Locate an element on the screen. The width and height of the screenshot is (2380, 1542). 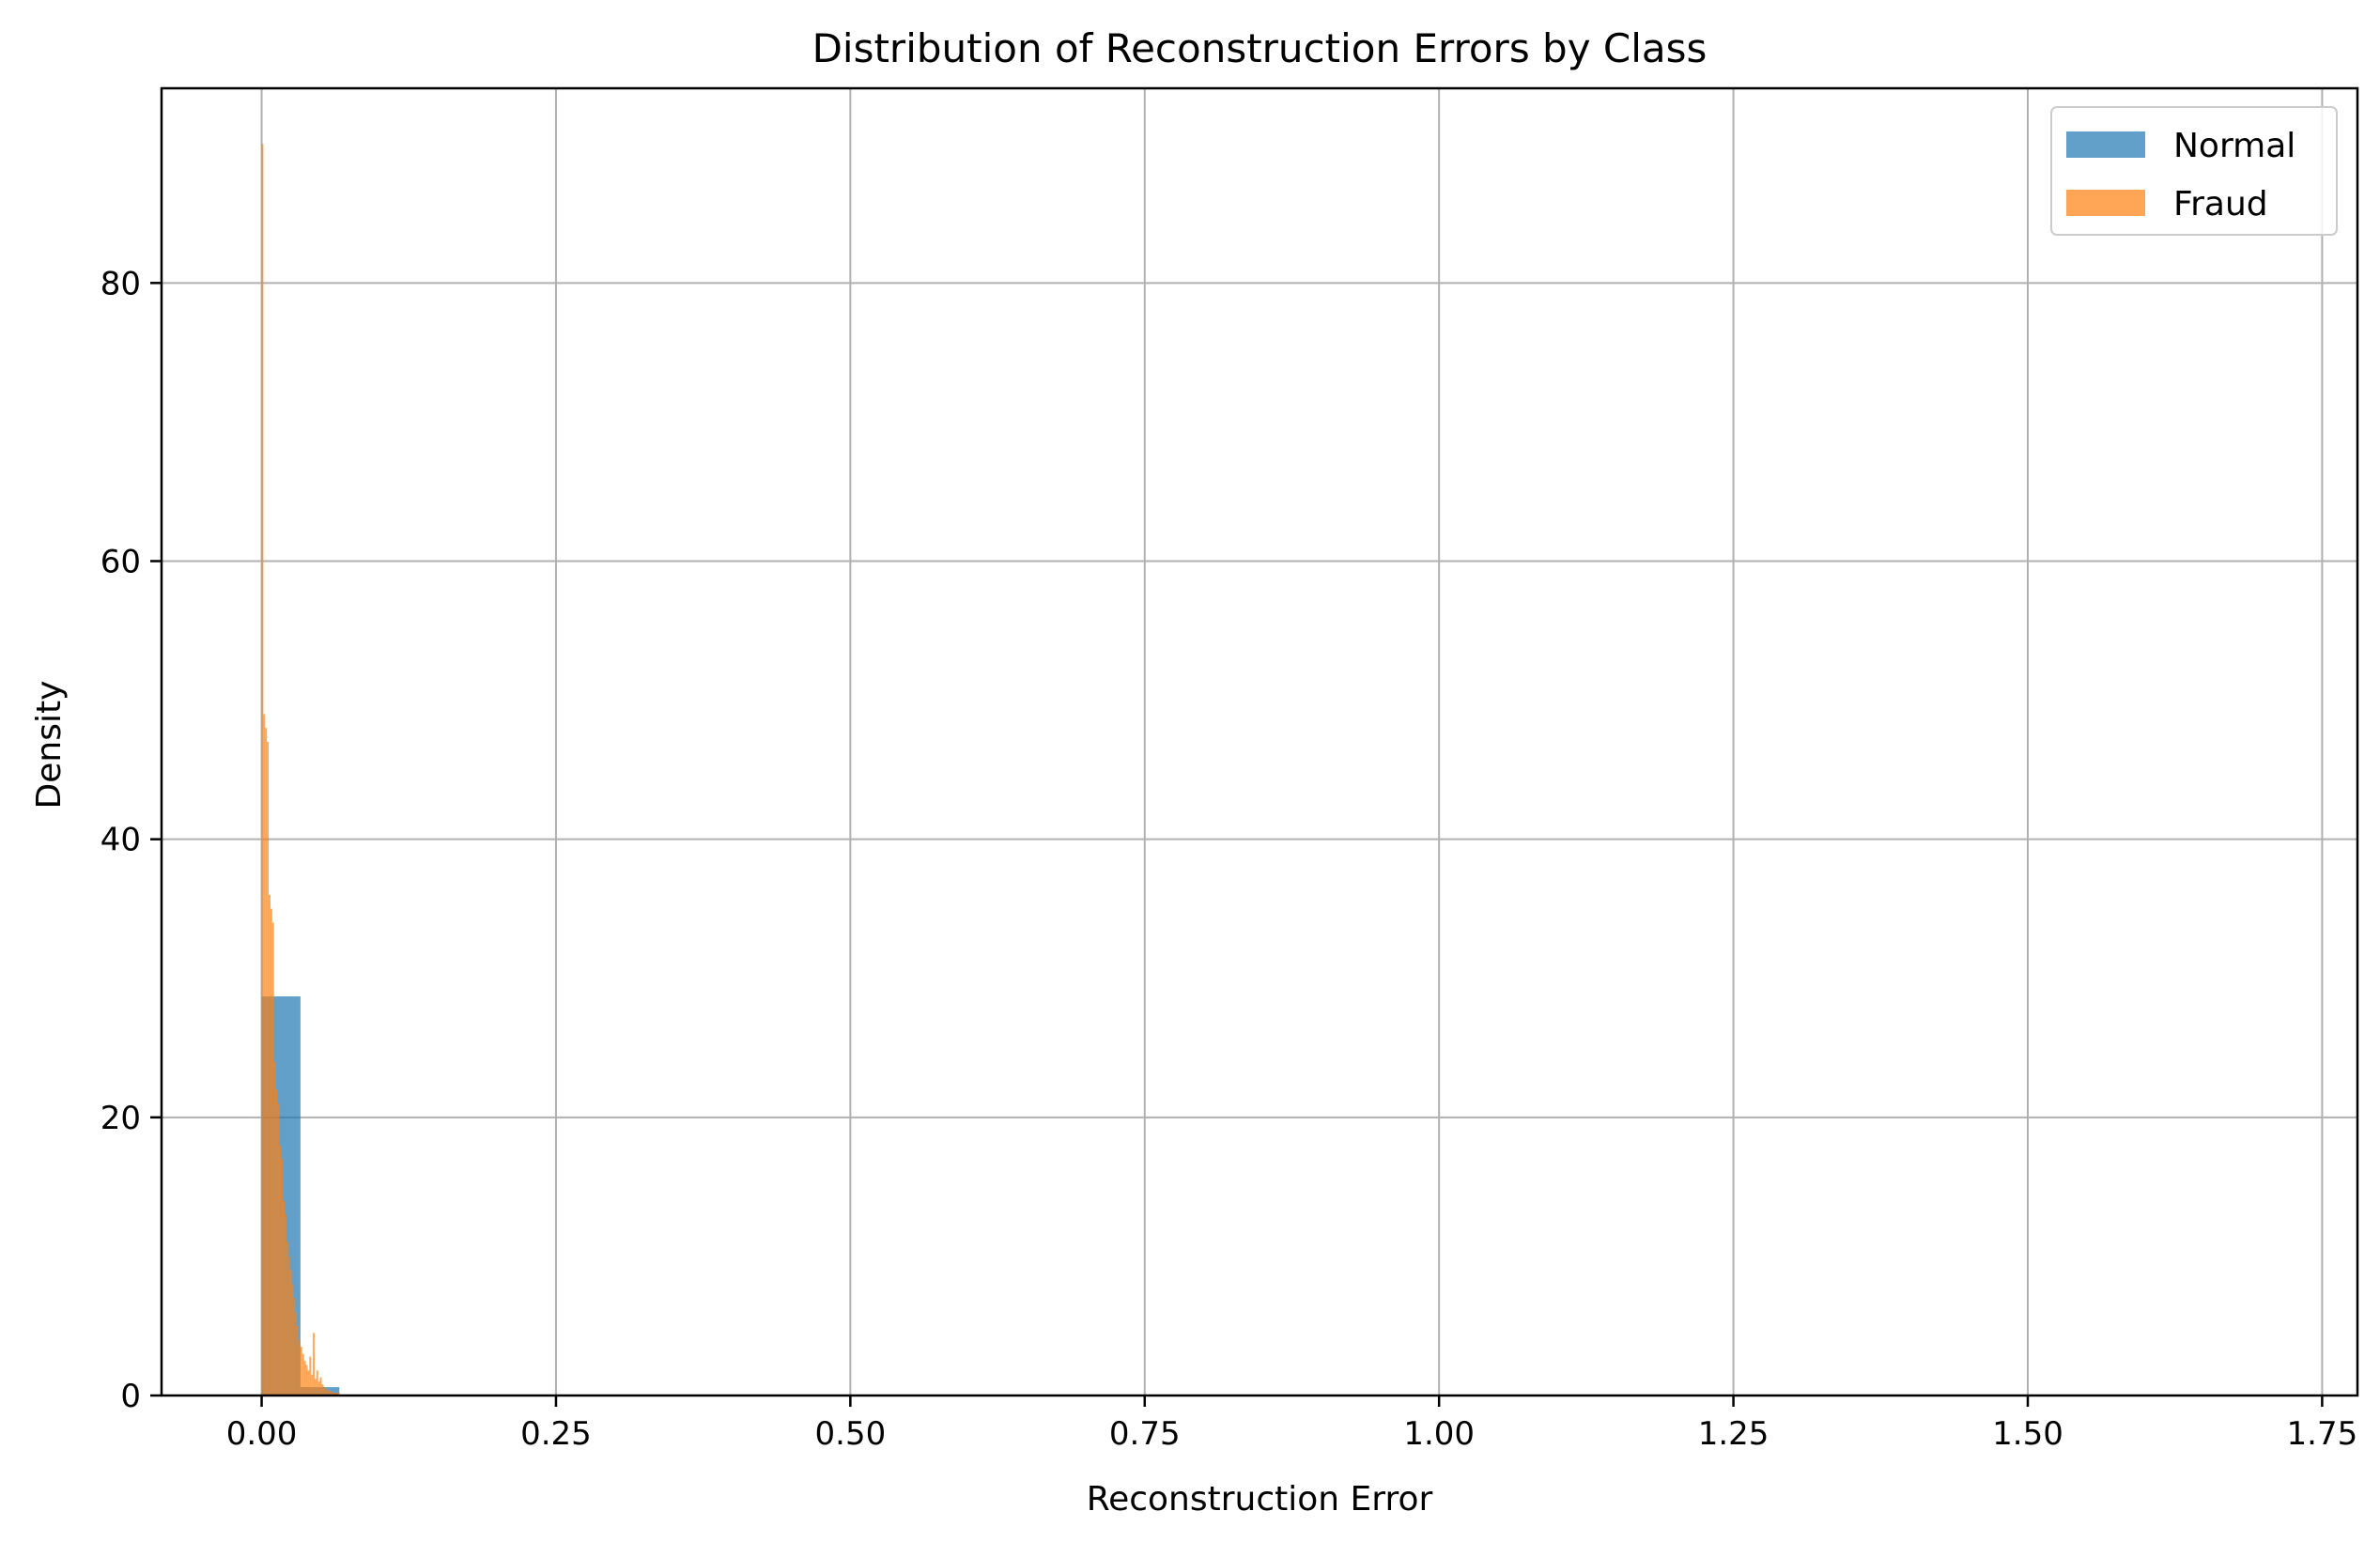
legend-label-fraud: Fraud is located at coordinates (2220, 204).